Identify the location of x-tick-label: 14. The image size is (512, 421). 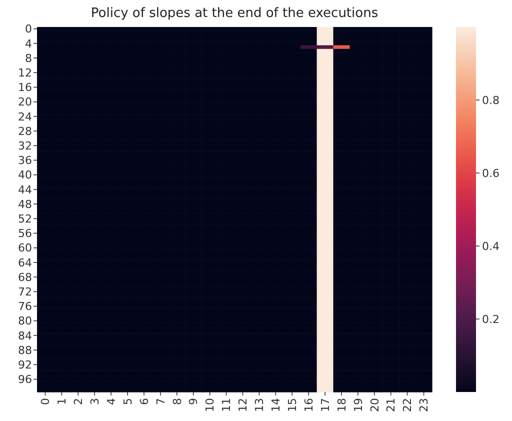
(275, 405).